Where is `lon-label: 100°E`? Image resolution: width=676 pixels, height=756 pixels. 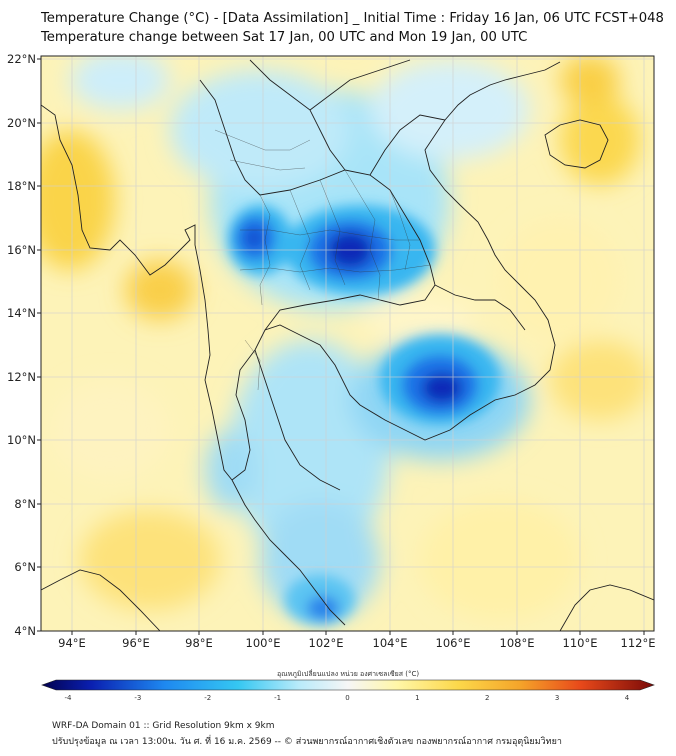 lon-label: 100°E is located at coordinates (263, 643).